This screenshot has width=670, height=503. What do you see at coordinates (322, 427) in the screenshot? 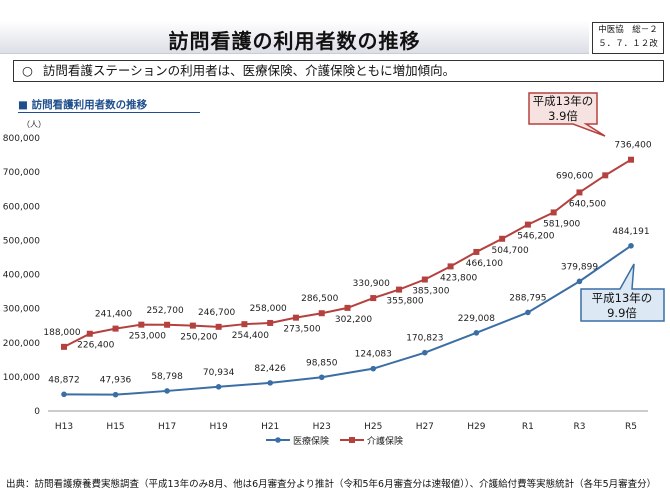
I see `x-tick-label: H23` at bounding box center [322, 427].